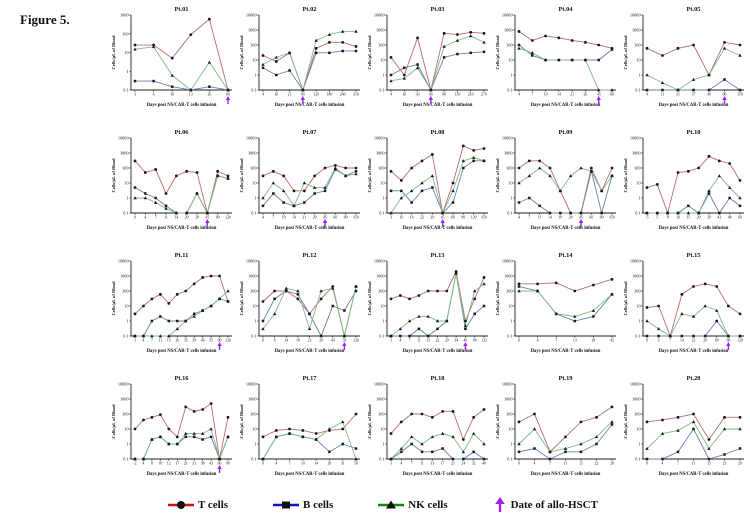 This screenshot has height=528, width=750. What do you see at coordinates (565, 304) in the screenshot?
I see `b-cells-line` at bounding box center [565, 304].